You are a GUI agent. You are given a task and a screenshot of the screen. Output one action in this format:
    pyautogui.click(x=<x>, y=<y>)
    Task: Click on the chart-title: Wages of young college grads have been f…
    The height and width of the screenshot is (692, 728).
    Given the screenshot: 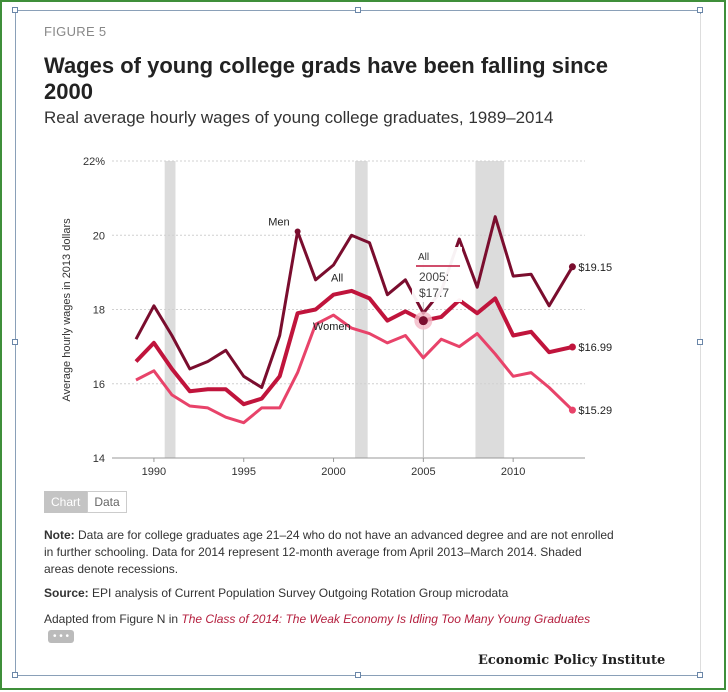 What is the action you would take?
    pyautogui.click(x=326, y=78)
    